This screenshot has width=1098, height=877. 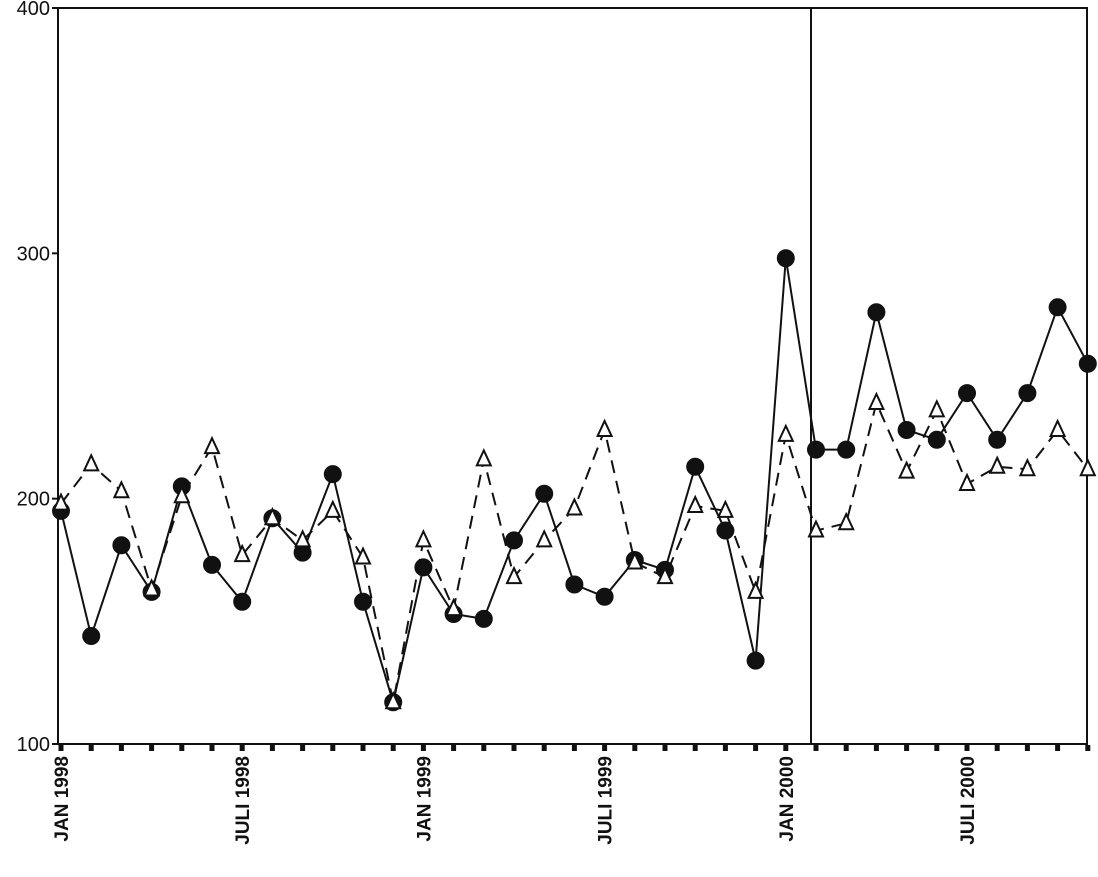 I want to click on y-tick-label: 300, so click(x=33, y=254).